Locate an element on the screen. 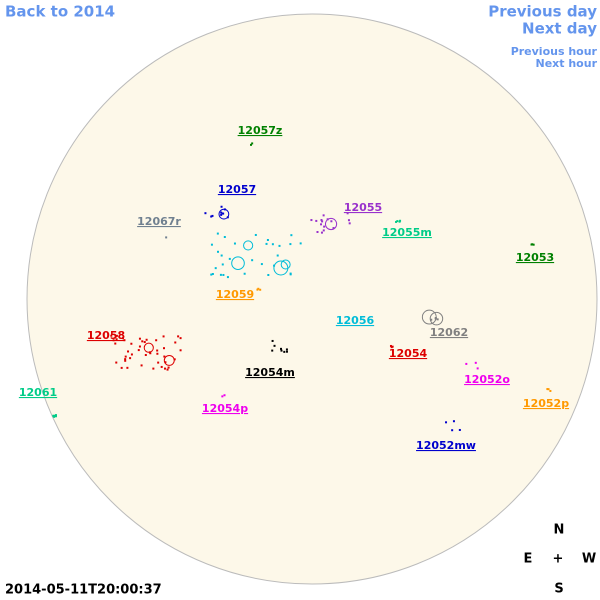 This screenshot has width=600, height=600. region-label: 12054p is located at coordinates (225, 408).